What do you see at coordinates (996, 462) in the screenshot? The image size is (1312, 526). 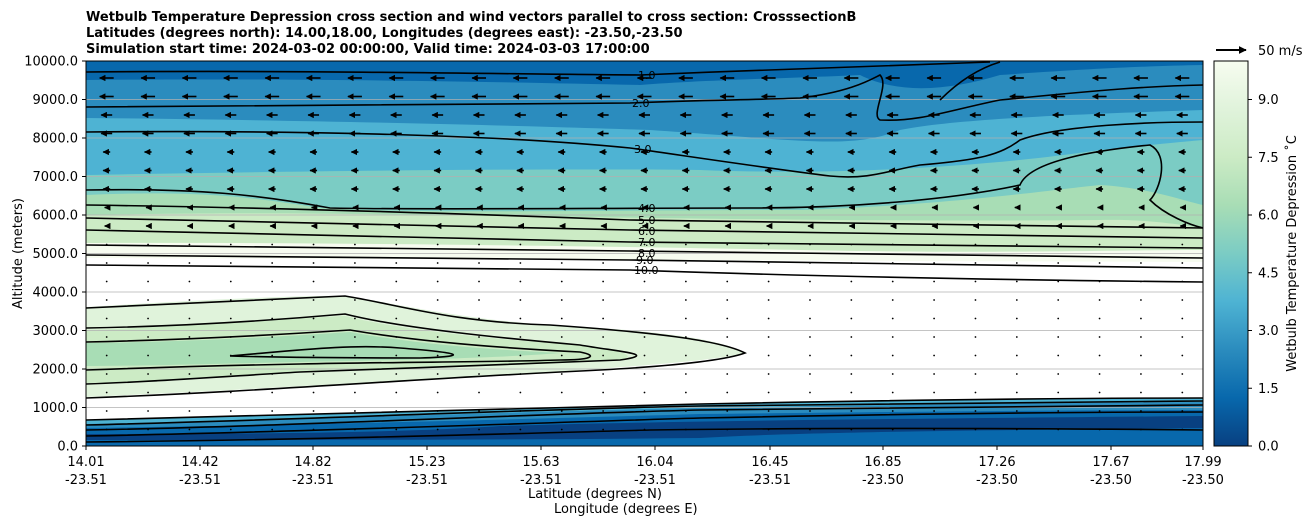 I see `x-tick-label-lat: 17.26` at bounding box center [996, 462].